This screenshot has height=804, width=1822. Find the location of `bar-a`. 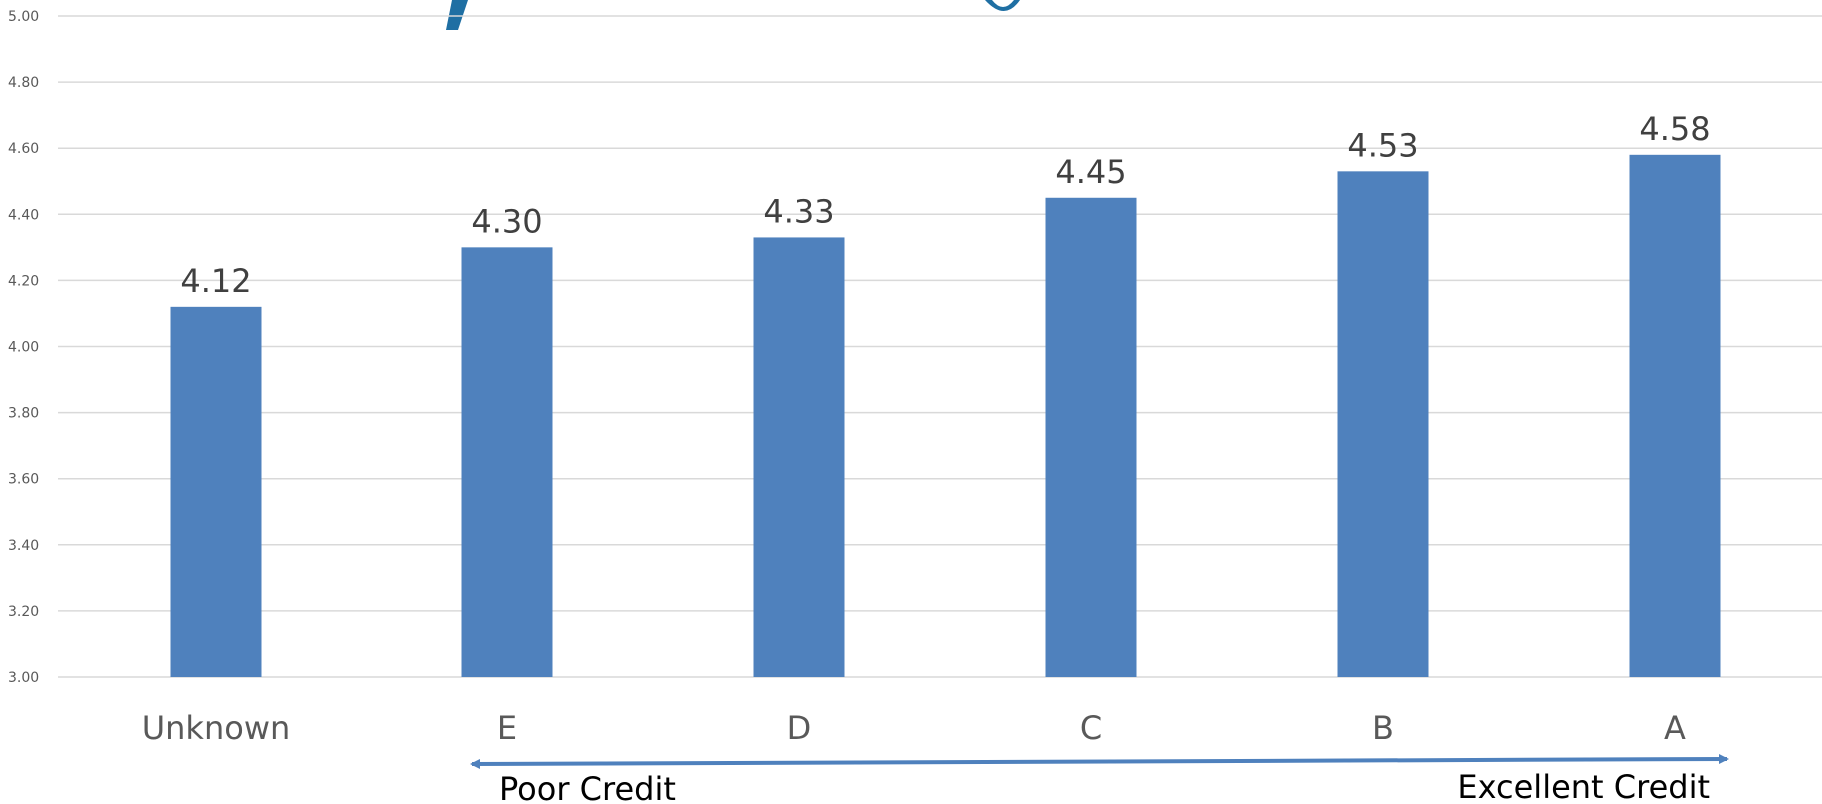

bar-a is located at coordinates (1675, 415).